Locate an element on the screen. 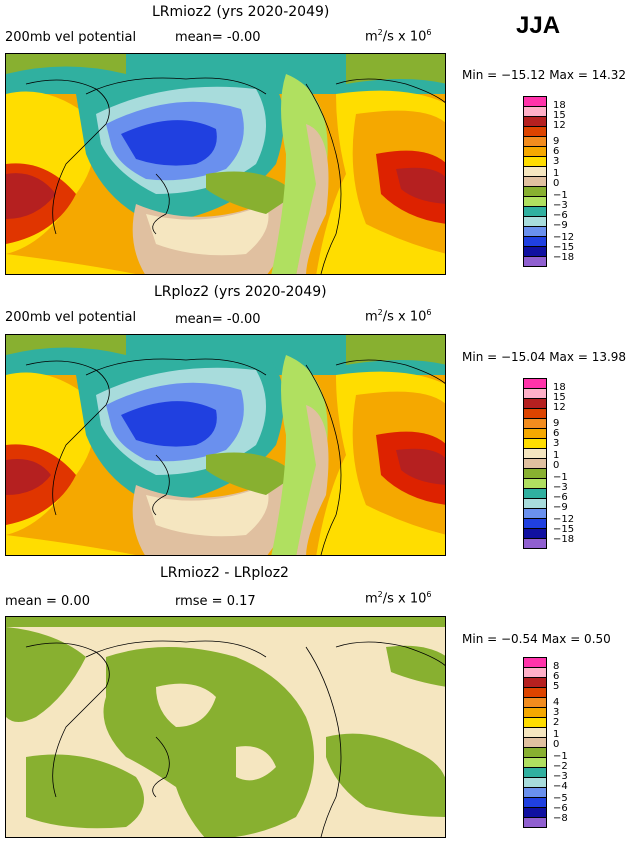 Image resolution: width=642 pixels, height=842 pixels. panel2-title: LRploz2 (yrs 2020-2049) is located at coordinates (240, 292).